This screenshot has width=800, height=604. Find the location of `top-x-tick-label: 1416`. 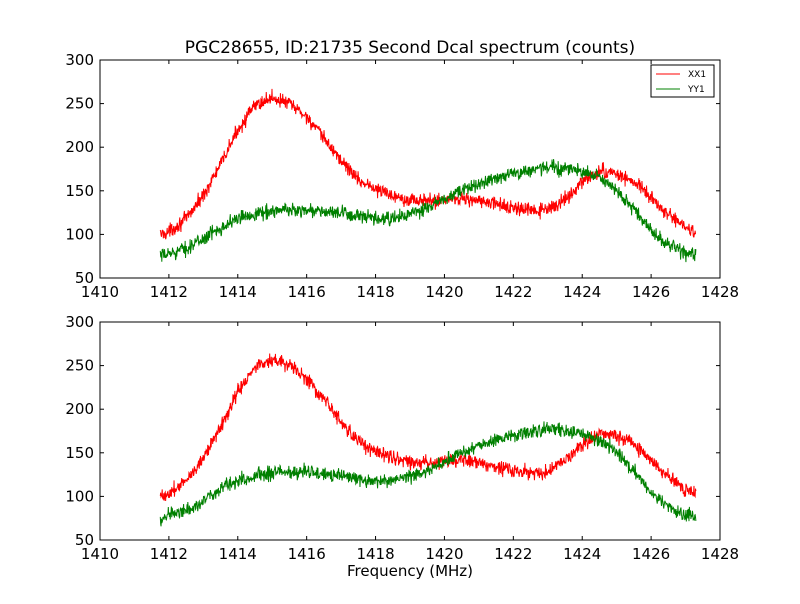

top-x-tick-label: 1416 is located at coordinates (307, 292).